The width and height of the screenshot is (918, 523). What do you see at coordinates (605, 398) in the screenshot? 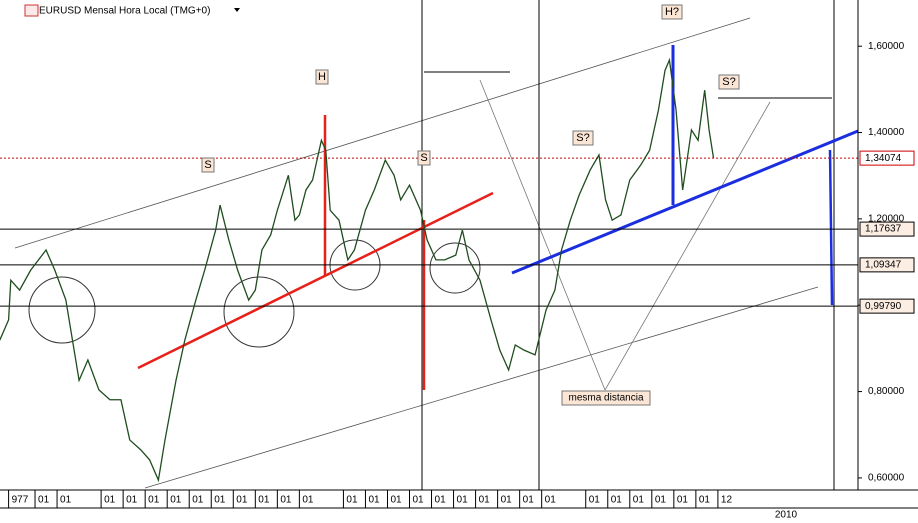
I see `annotation: mesma distancia` at bounding box center [605, 398].